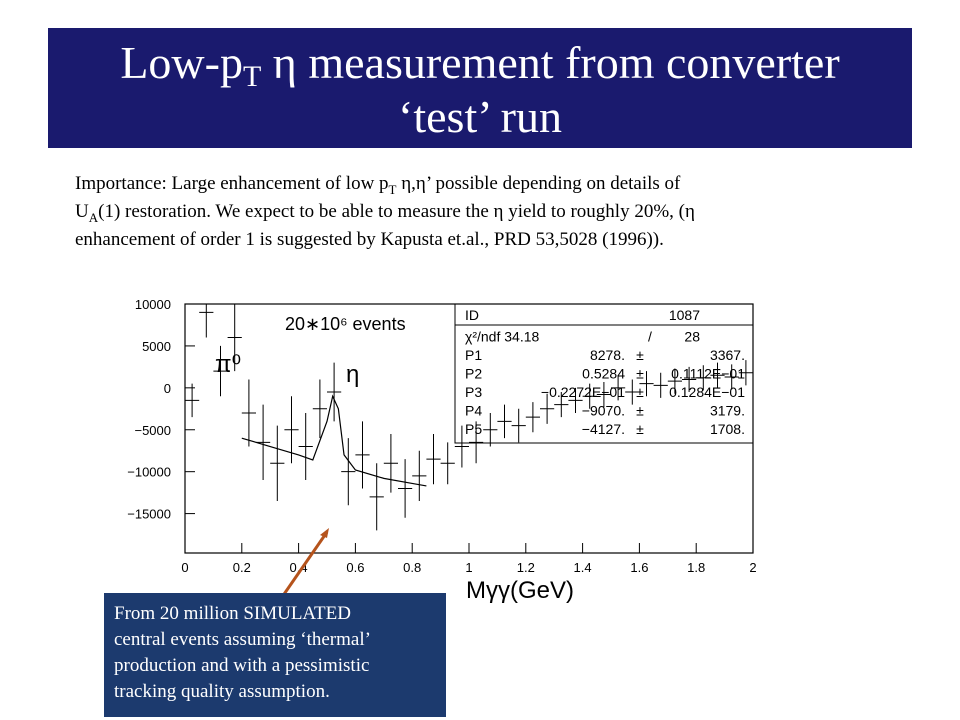 The image size is (960, 720). I want to click on title-sub: T, so click(252, 76).